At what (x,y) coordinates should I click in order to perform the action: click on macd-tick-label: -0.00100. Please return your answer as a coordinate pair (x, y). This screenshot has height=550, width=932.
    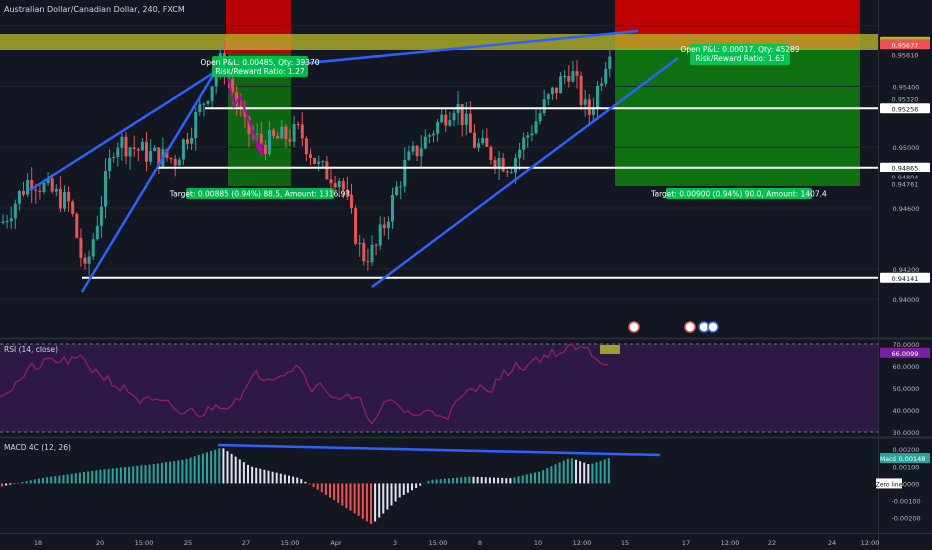
    Looking at the image, I should click on (905, 502).